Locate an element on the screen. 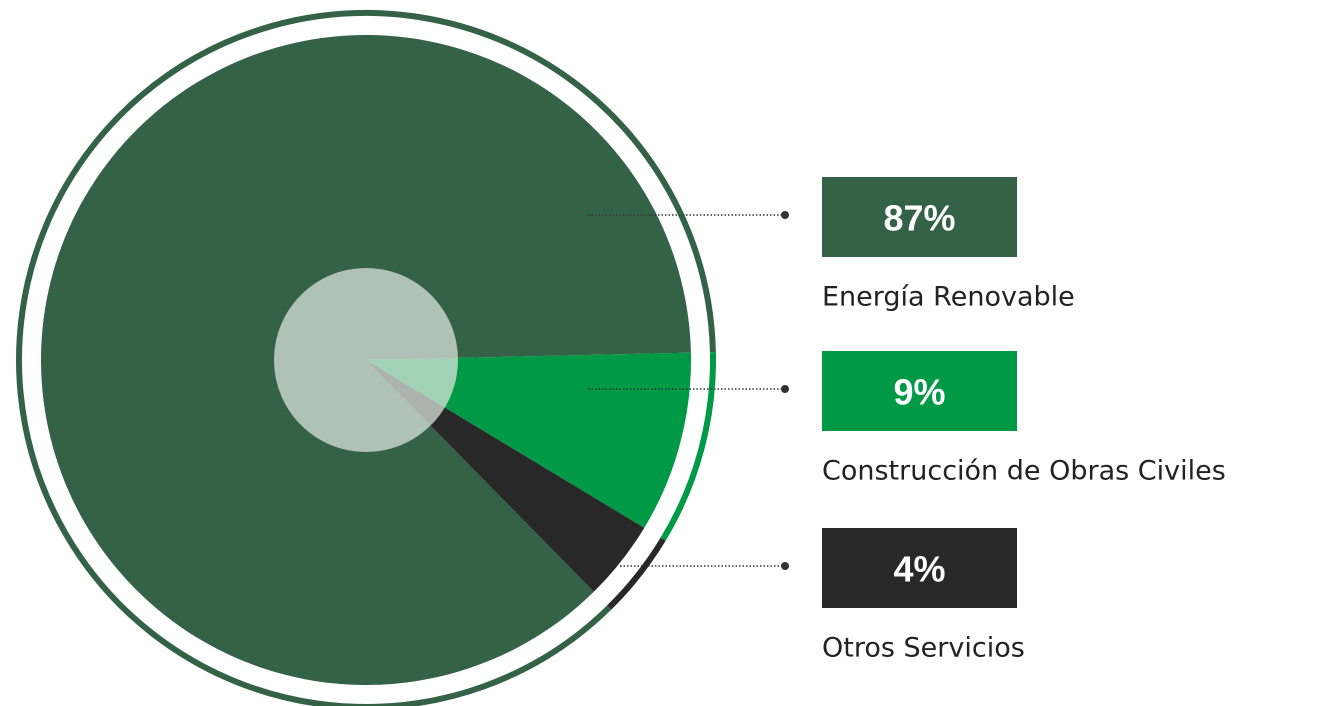 This screenshot has height=706, width=1325. value-label: 87% is located at coordinates (919, 218).